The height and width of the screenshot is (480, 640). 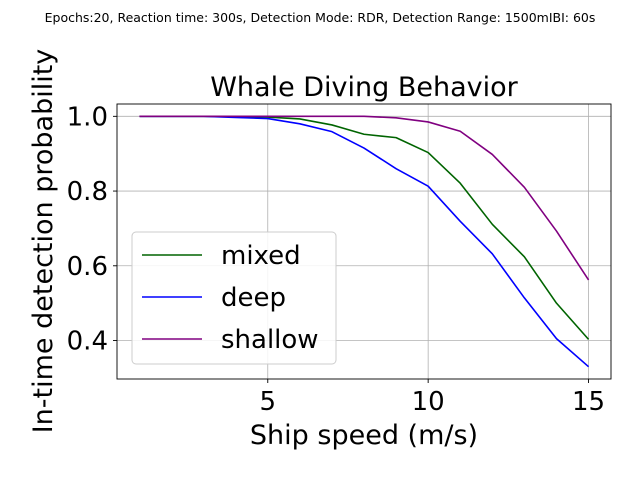 What do you see at coordinates (428, 402) in the screenshot?
I see `x-tick-label: 10` at bounding box center [428, 402].